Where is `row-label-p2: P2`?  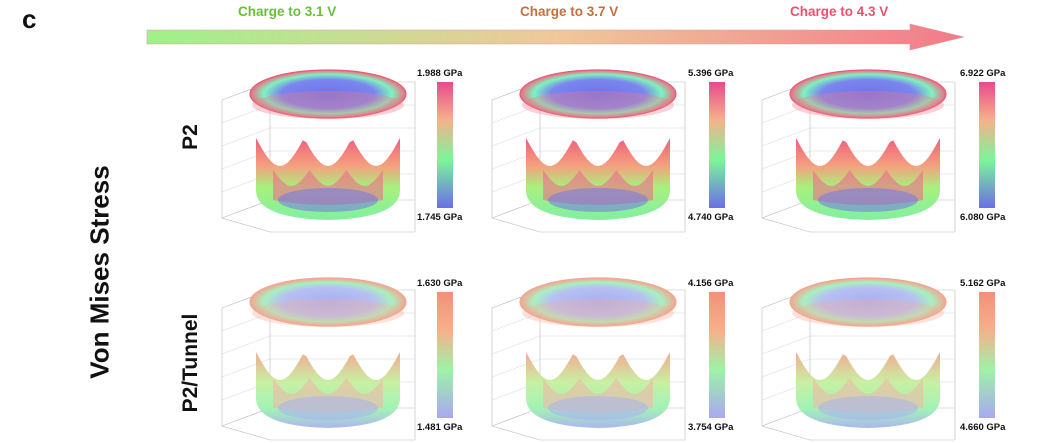
row-label-p2: P2 is located at coordinates (190, 137).